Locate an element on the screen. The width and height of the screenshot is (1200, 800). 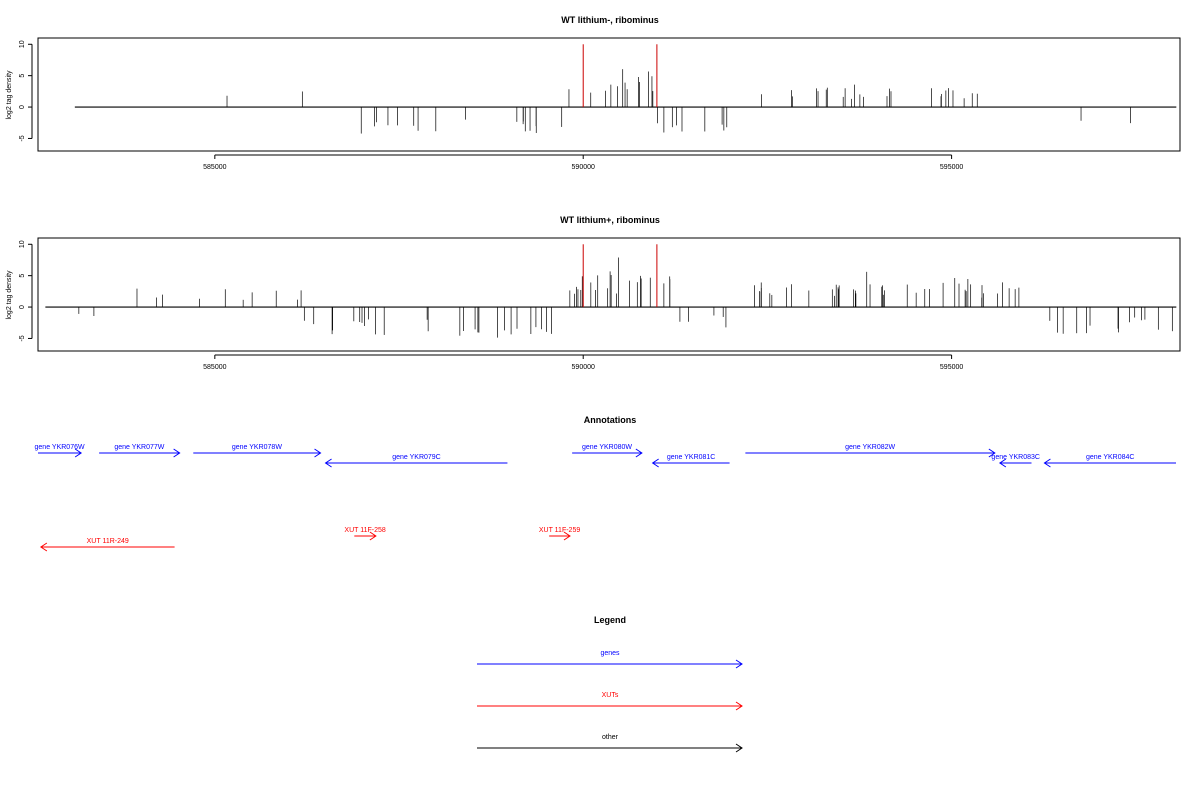
feature-label: XUT 11F-258 is located at coordinates (364, 530).